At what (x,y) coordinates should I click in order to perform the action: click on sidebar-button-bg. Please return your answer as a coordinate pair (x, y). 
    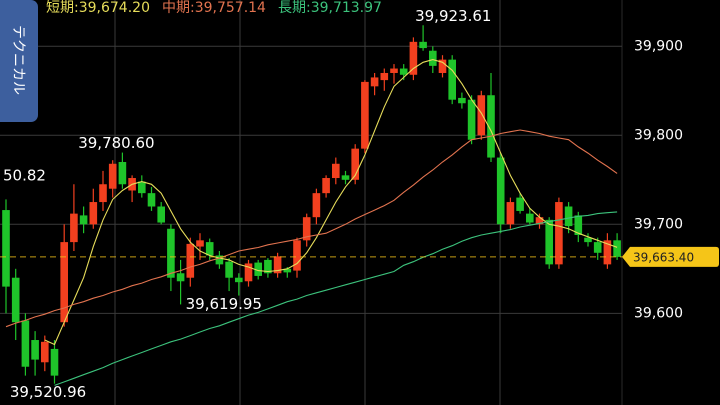
    Looking at the image, I should click on (19, 61).